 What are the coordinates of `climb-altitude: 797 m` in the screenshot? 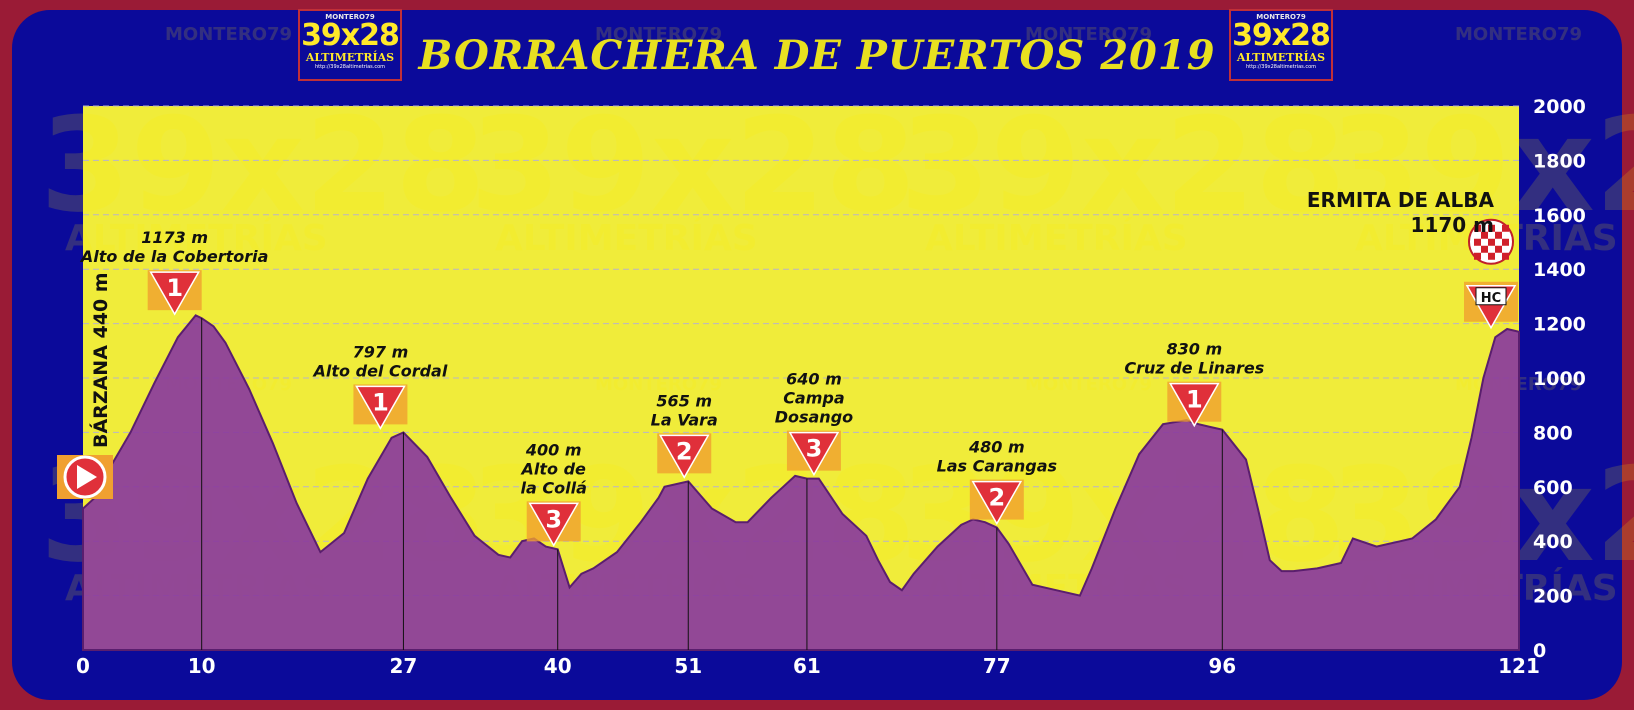 It's located at (381, 351).